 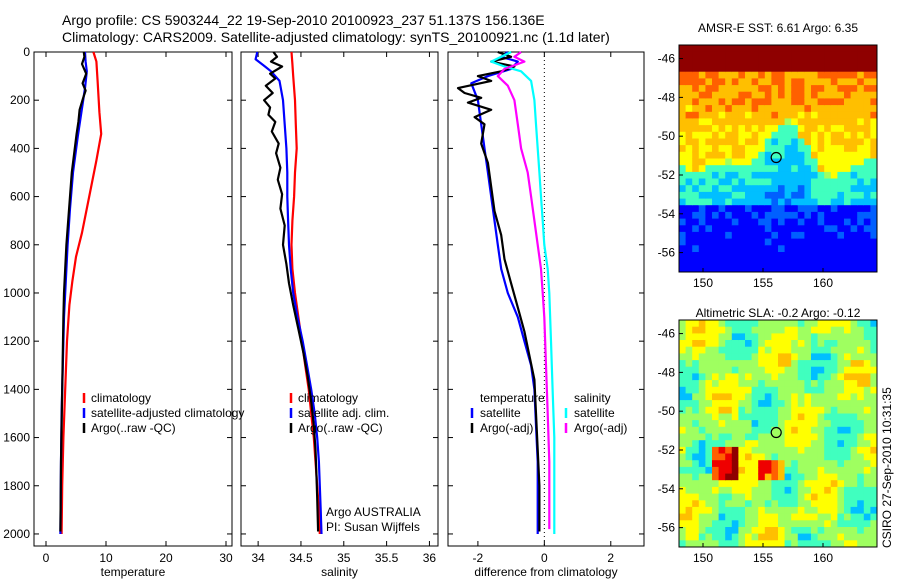 I want to click on x-tick-label: 34.5, so click(x=301, y=558).